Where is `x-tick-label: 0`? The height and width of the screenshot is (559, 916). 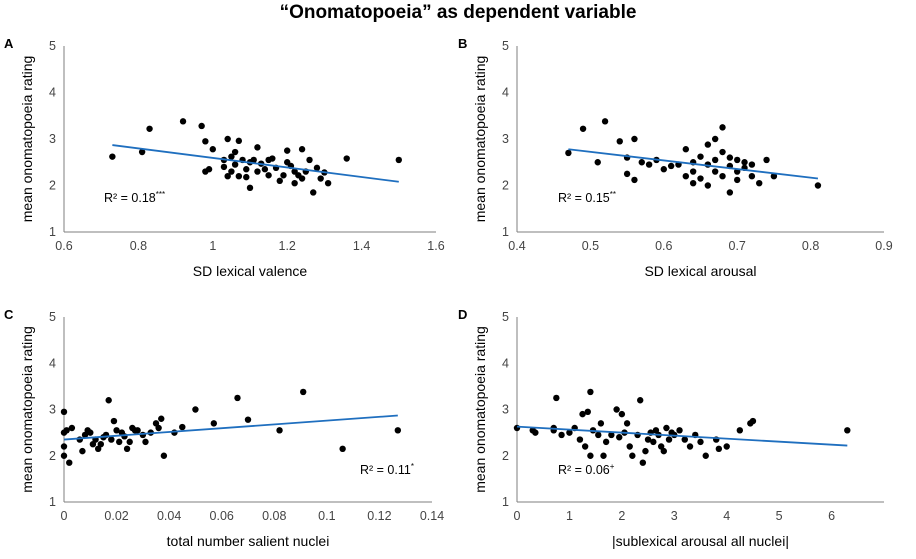
x-tick-label: 0 is located at coordinates (517, 516).